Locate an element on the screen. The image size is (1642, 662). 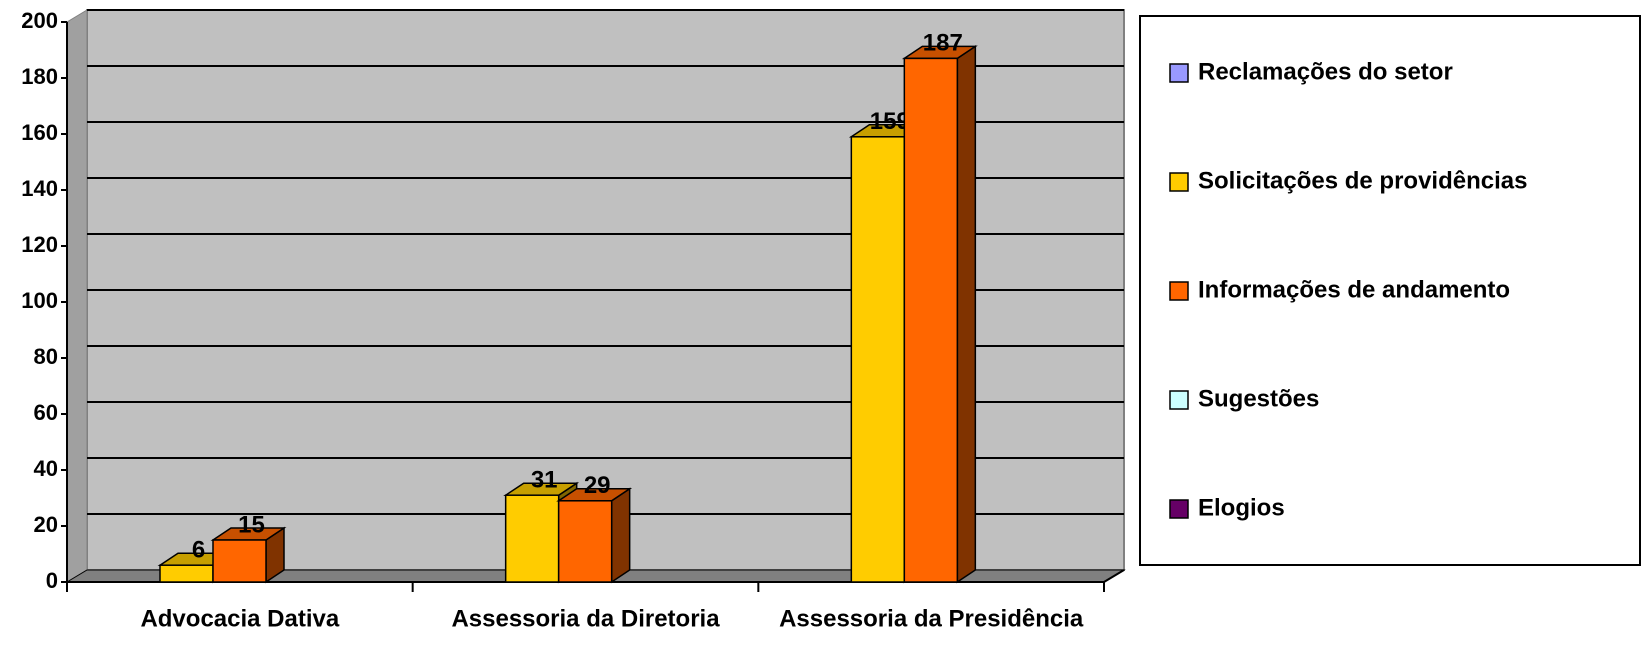
y-tick-label: 100 is located at coordinates (39, 300).